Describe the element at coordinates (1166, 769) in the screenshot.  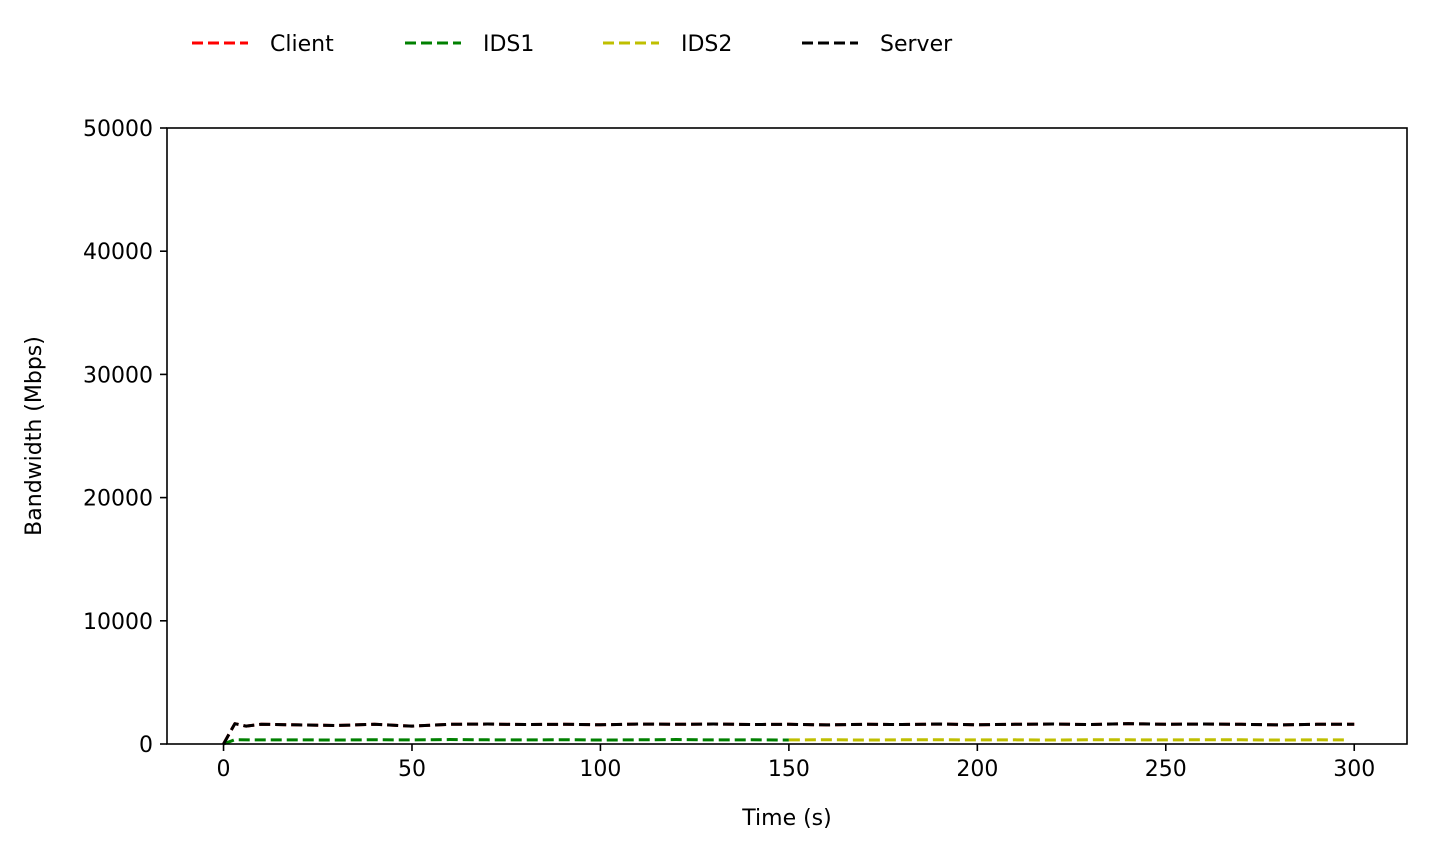
I see `x-tick-label: 250` at that location.